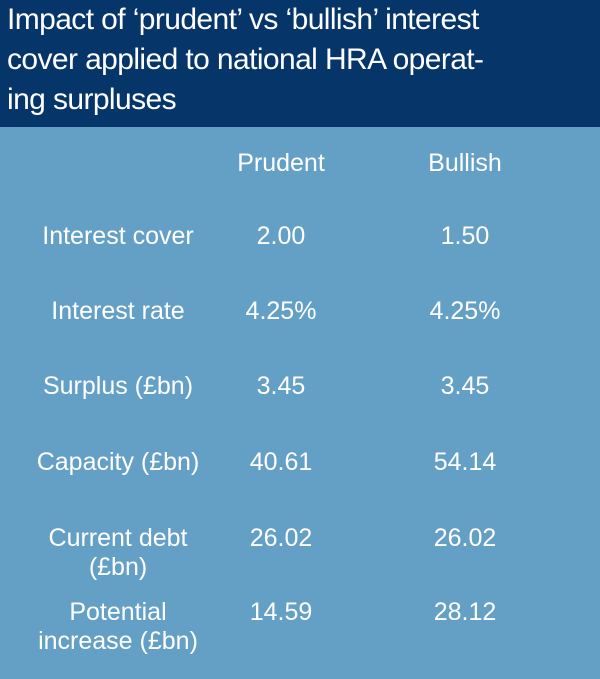  Describe the element at coordinates (465, 311) in the screenshot. I see `bullish-value: 4.25%` at that location.